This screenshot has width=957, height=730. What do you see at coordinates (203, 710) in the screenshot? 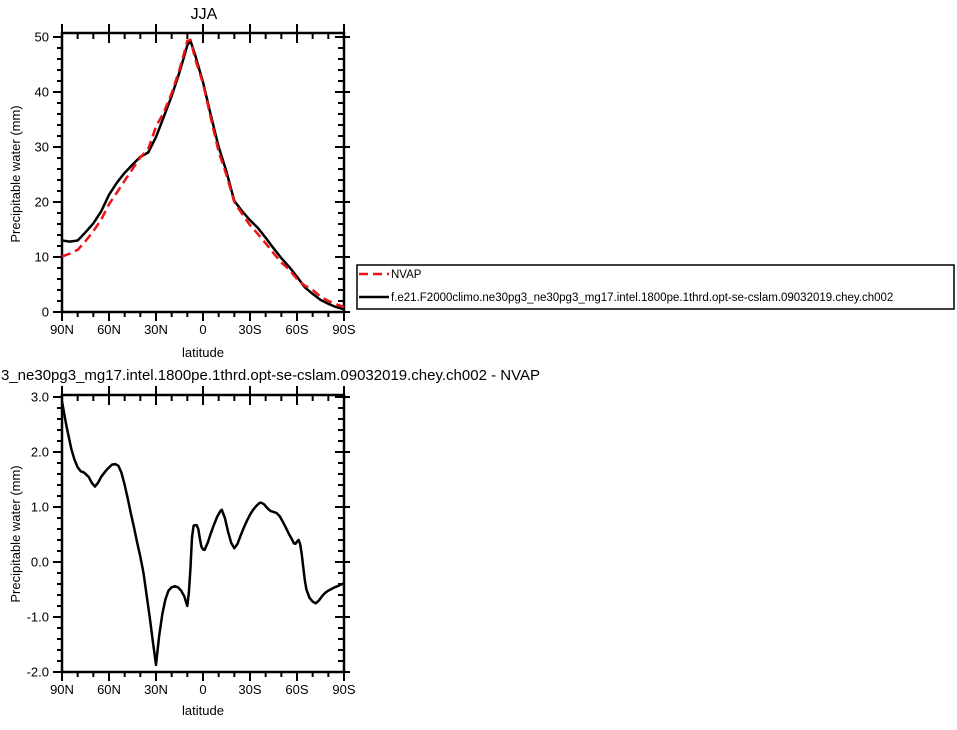
I see `bottom-panel-x-axis-title: latitude` at bounding box center [203, 710].